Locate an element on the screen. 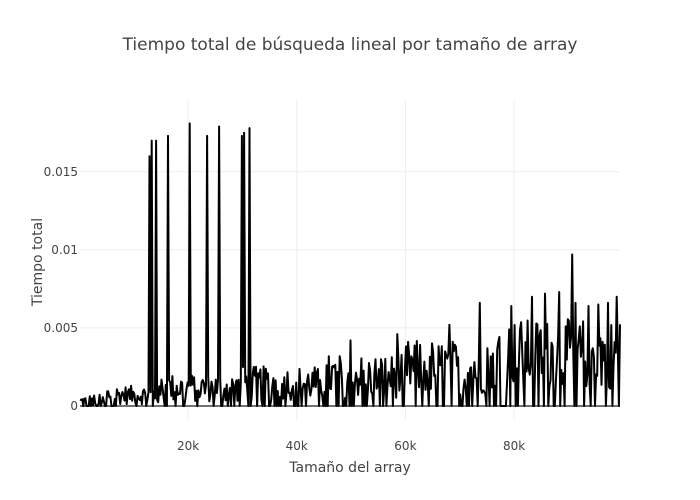 Image resolution: width=700 pixels, height=500 pixels. y-tick-label: 0.005 is located at coordinates (61, 328).